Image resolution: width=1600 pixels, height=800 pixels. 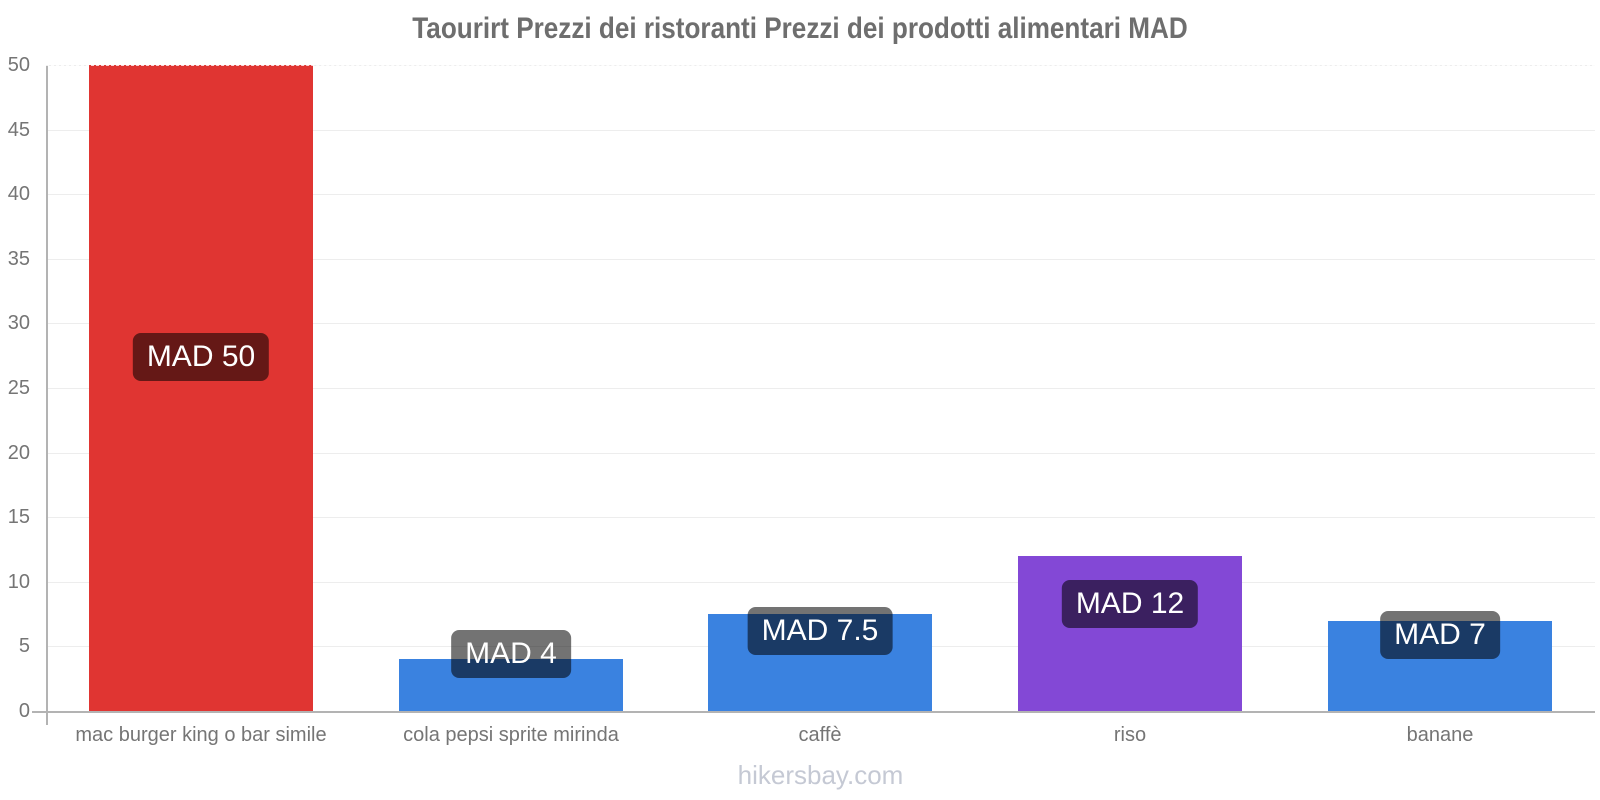 I want to click on y-tick-label-5: 5, so click(x=24, y=646).